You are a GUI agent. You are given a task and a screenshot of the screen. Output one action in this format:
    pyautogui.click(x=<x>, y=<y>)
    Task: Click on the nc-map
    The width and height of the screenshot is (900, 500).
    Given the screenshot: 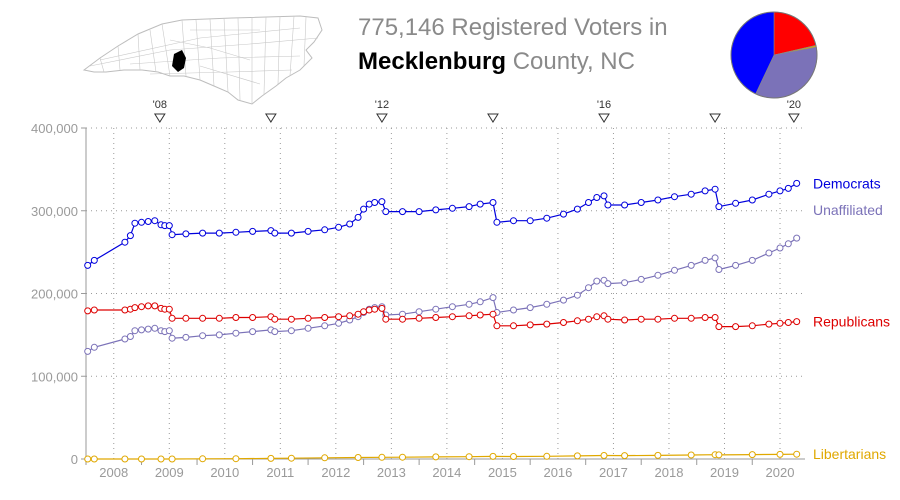 What is the action you would take?
    pyautogui.click(x=202, y=60)
    